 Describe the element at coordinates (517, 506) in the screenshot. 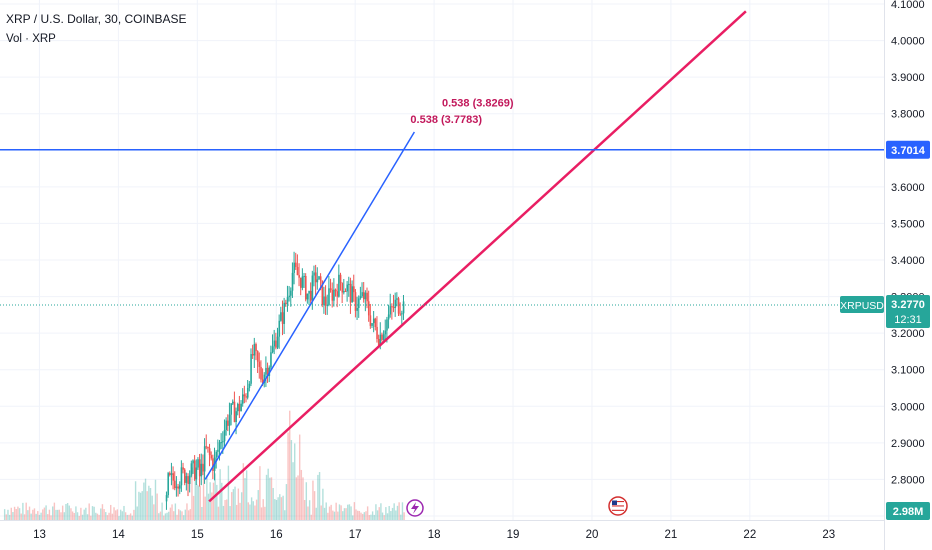

I see `events` at that location.